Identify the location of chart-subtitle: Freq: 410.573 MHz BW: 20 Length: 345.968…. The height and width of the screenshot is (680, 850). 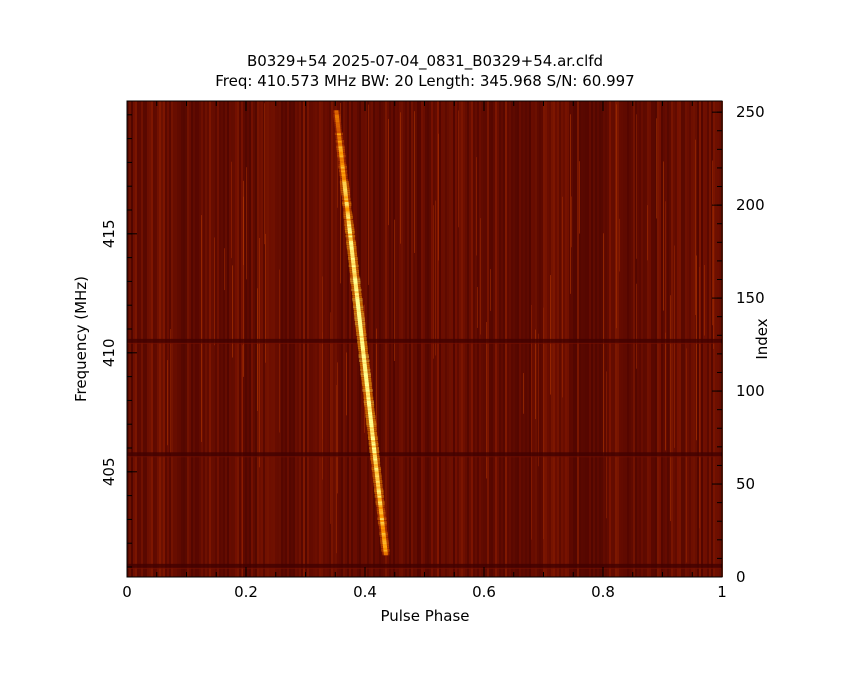
(424, 81).